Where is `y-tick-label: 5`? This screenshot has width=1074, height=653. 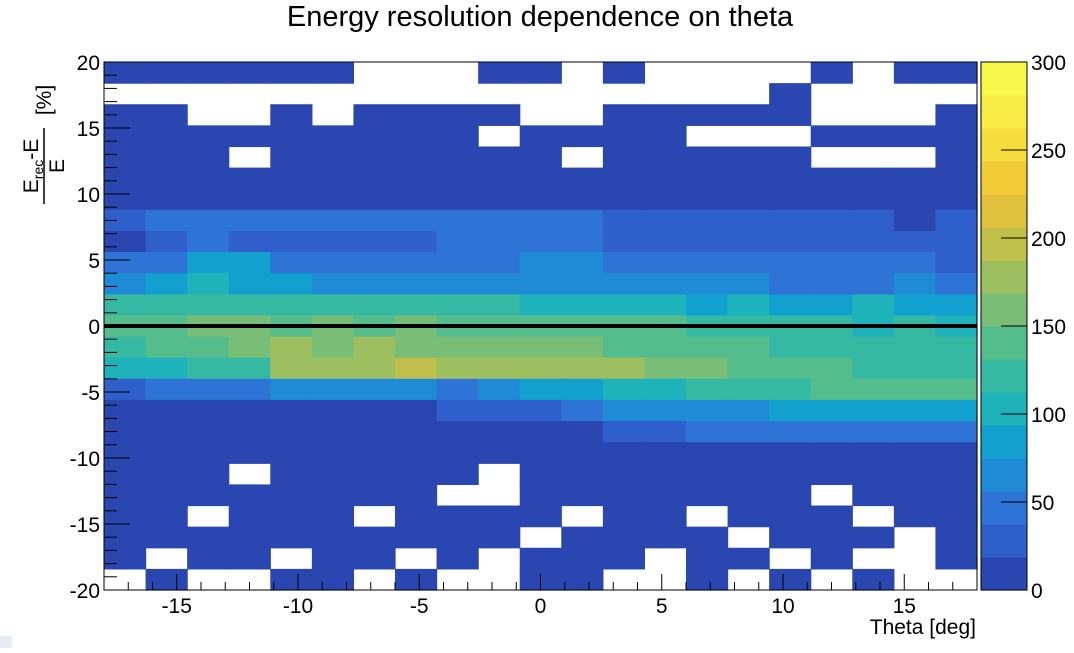
y-tick-label: 5 is located at coordinates (94, 261).